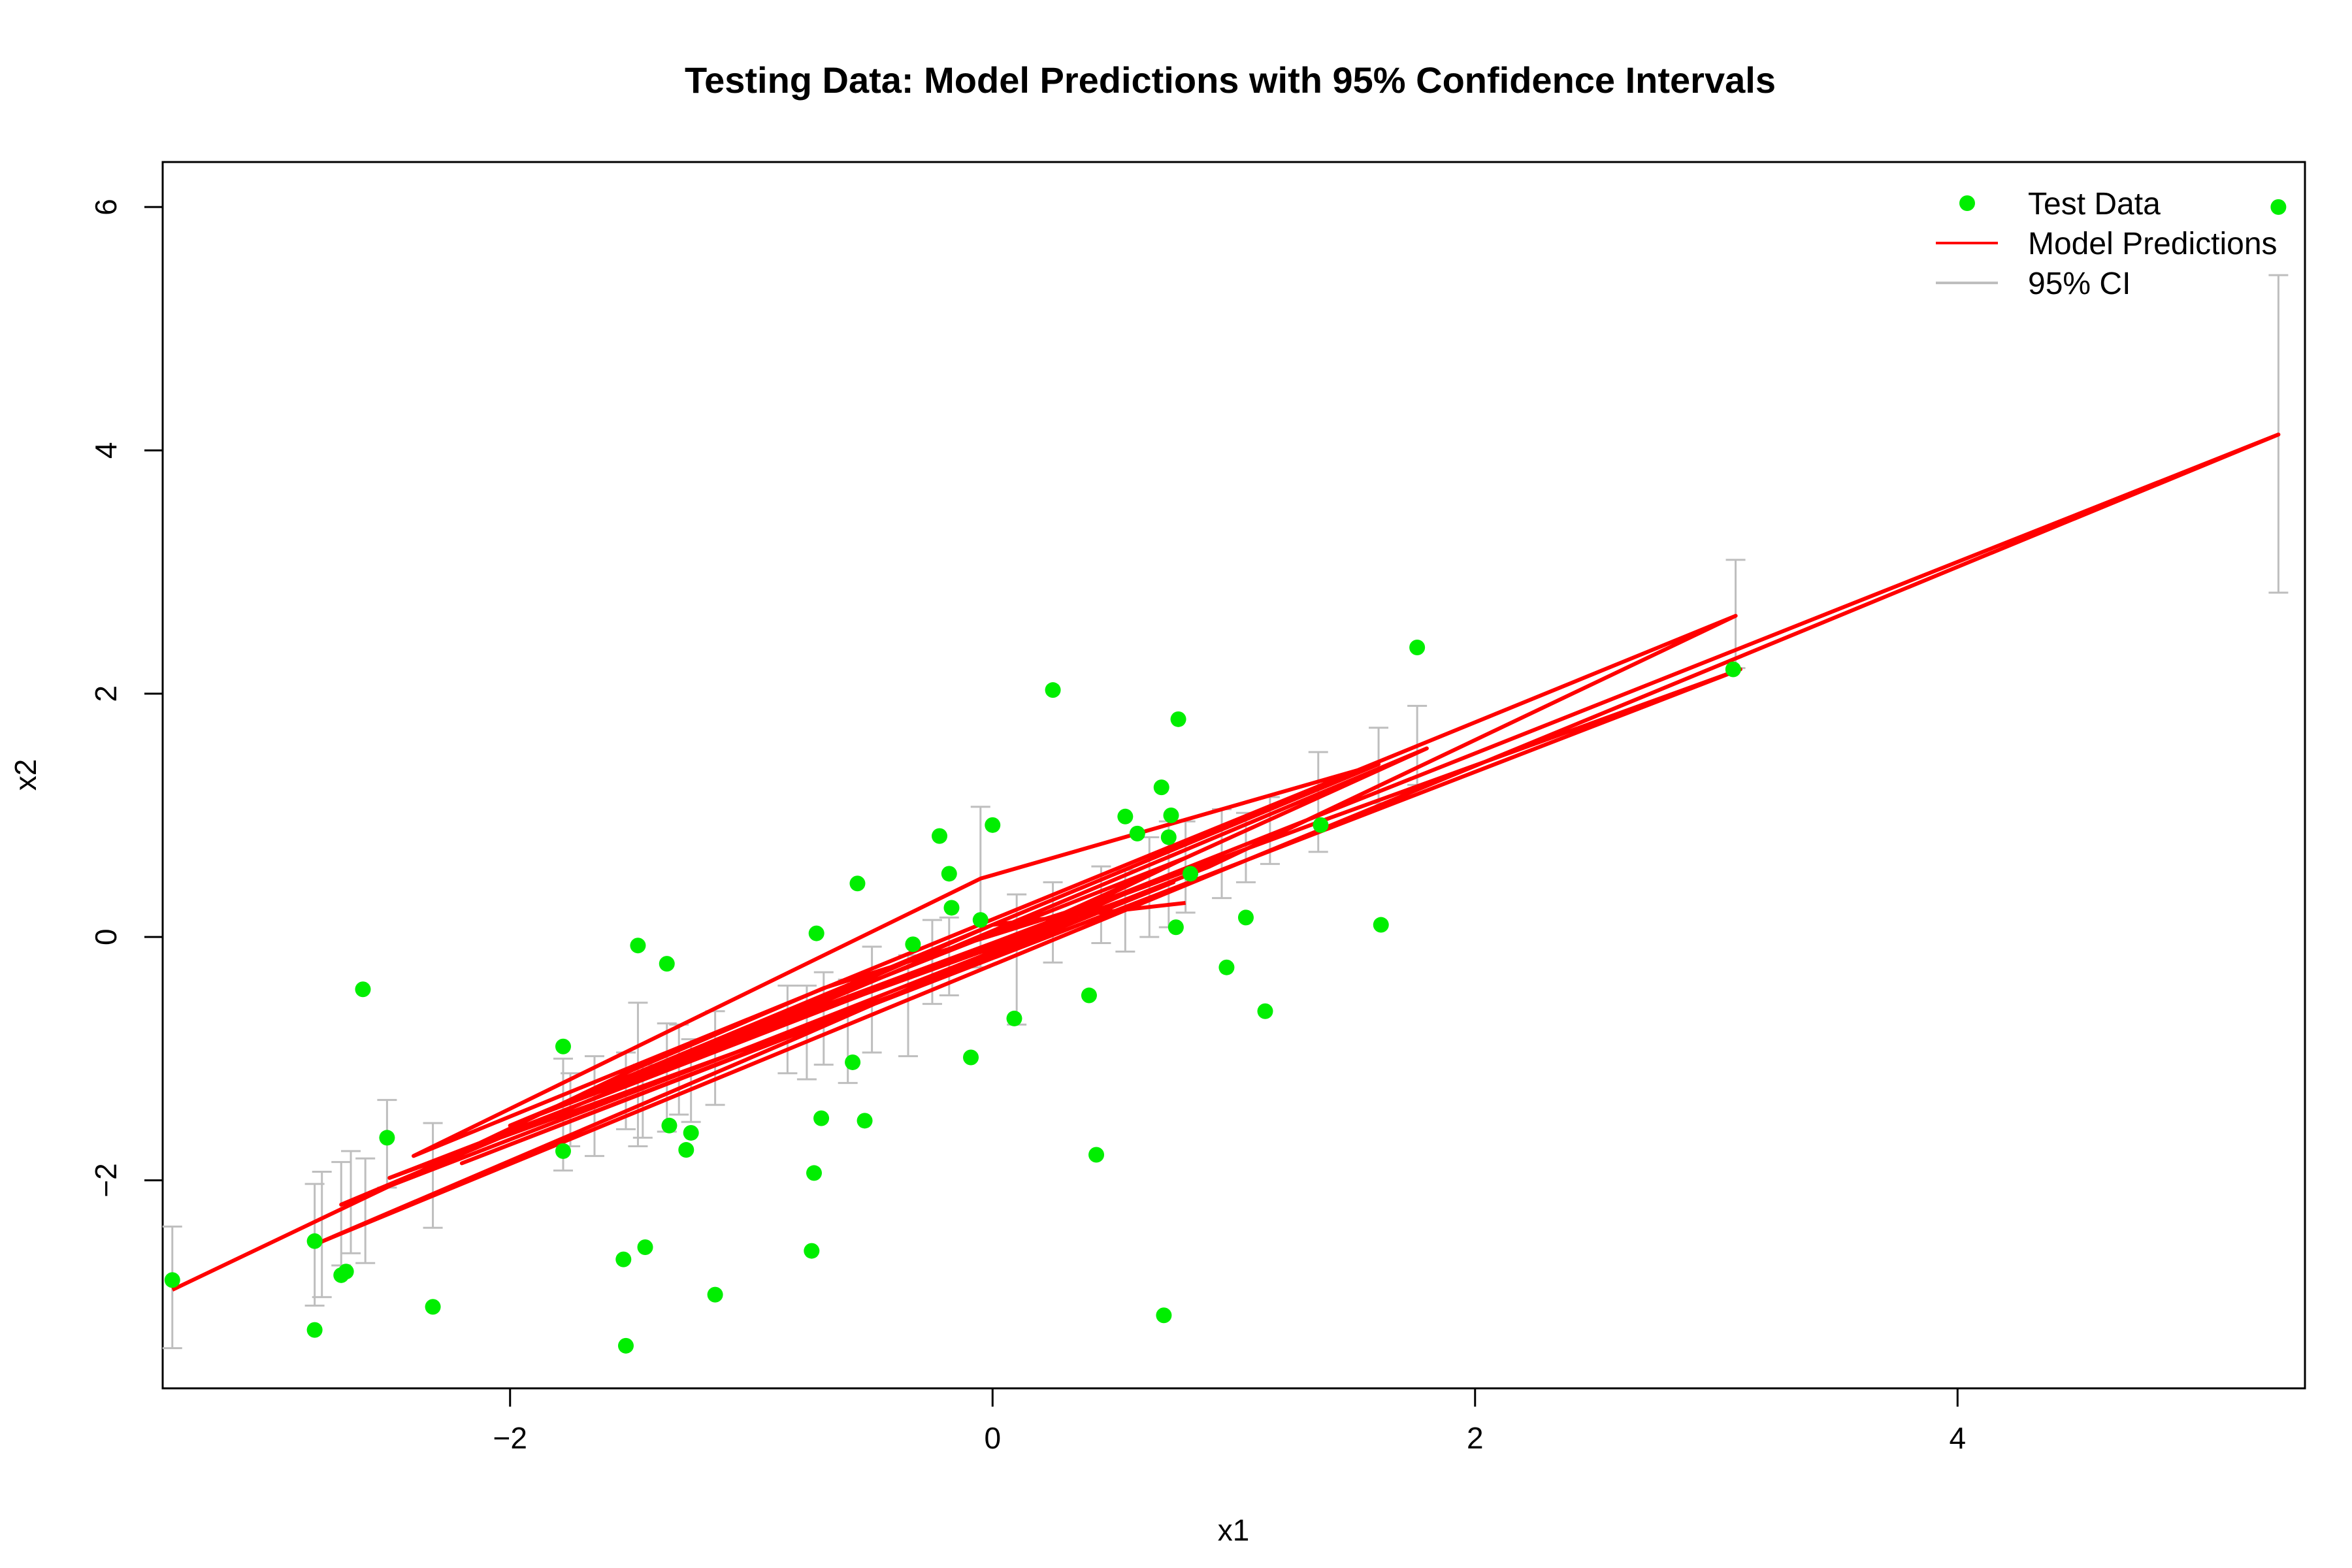  Describe the element at coordinates (126, 698) in the screenshot. I see `y-axis: −2 0 2 4 6` at that location.